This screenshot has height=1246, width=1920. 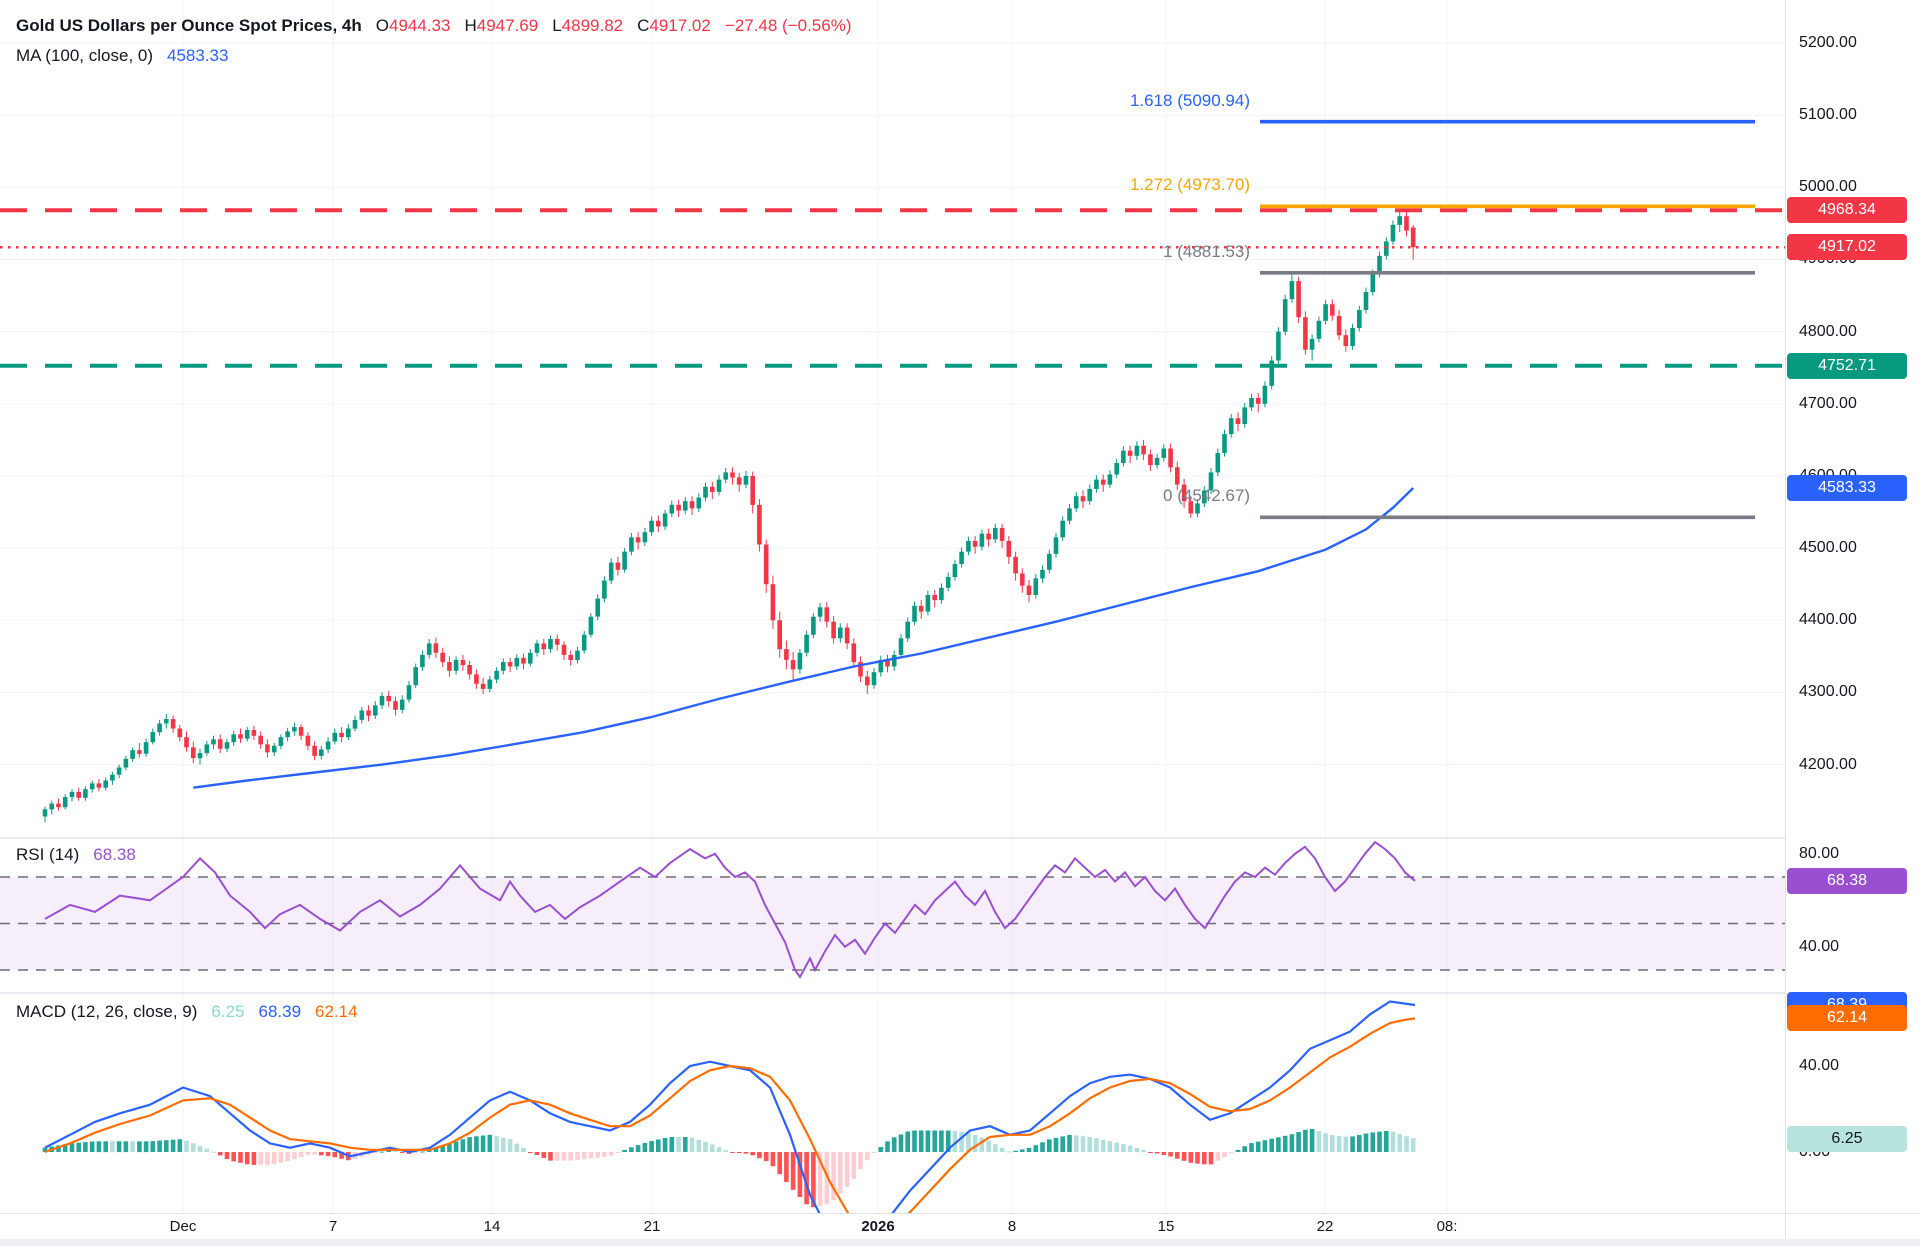 I want to click on change-value: −27.48 (−0.56%), so click(x=788, y=25).